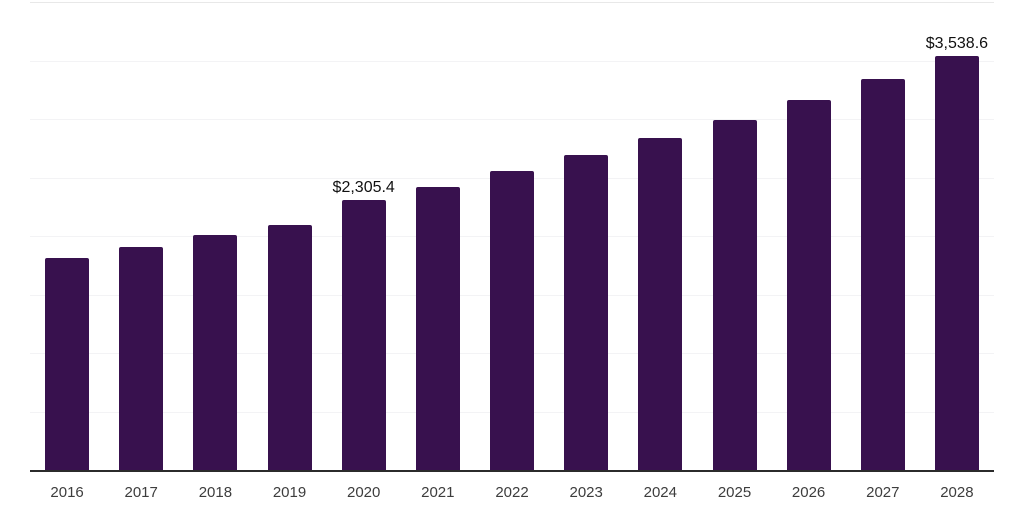 This screenshot has width=1024, height=512. What do you see at coordinates (660, 492) in the screenshot?
I see `x-tick-label-2024: 2024` at bounding box center [660, 492].